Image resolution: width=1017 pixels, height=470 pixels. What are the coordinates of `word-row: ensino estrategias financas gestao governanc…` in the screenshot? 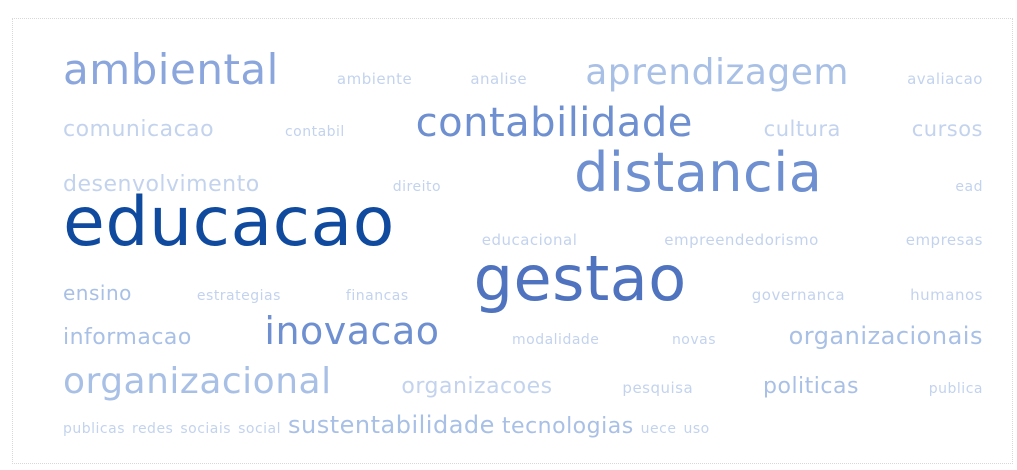 It's located at (523, 278).